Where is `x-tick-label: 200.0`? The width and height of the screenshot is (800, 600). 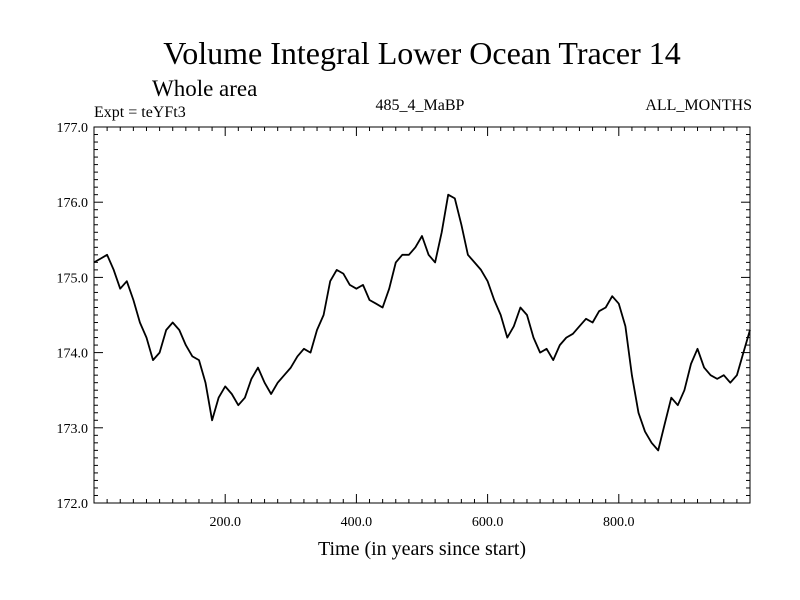 x-tick-label: 200.0 is located at coordinates (225, 522).